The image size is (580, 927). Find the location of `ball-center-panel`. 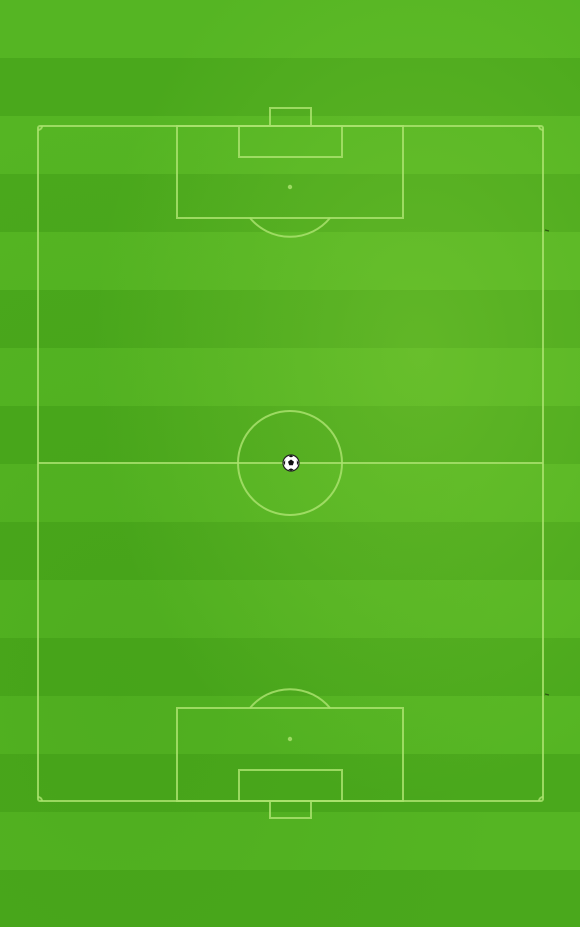

ball-center-panel is located at coordinates (291, 462).